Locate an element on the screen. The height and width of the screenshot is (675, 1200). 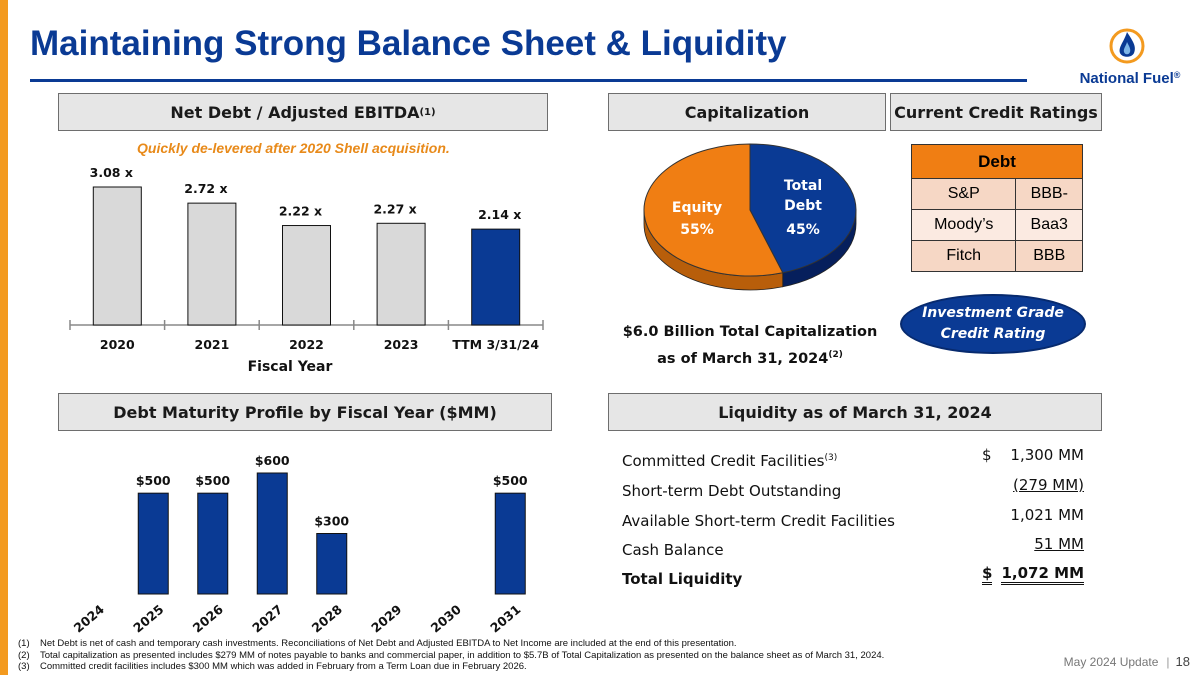
liquidity-label-sup: (3) is located at coordinates (831, 458).